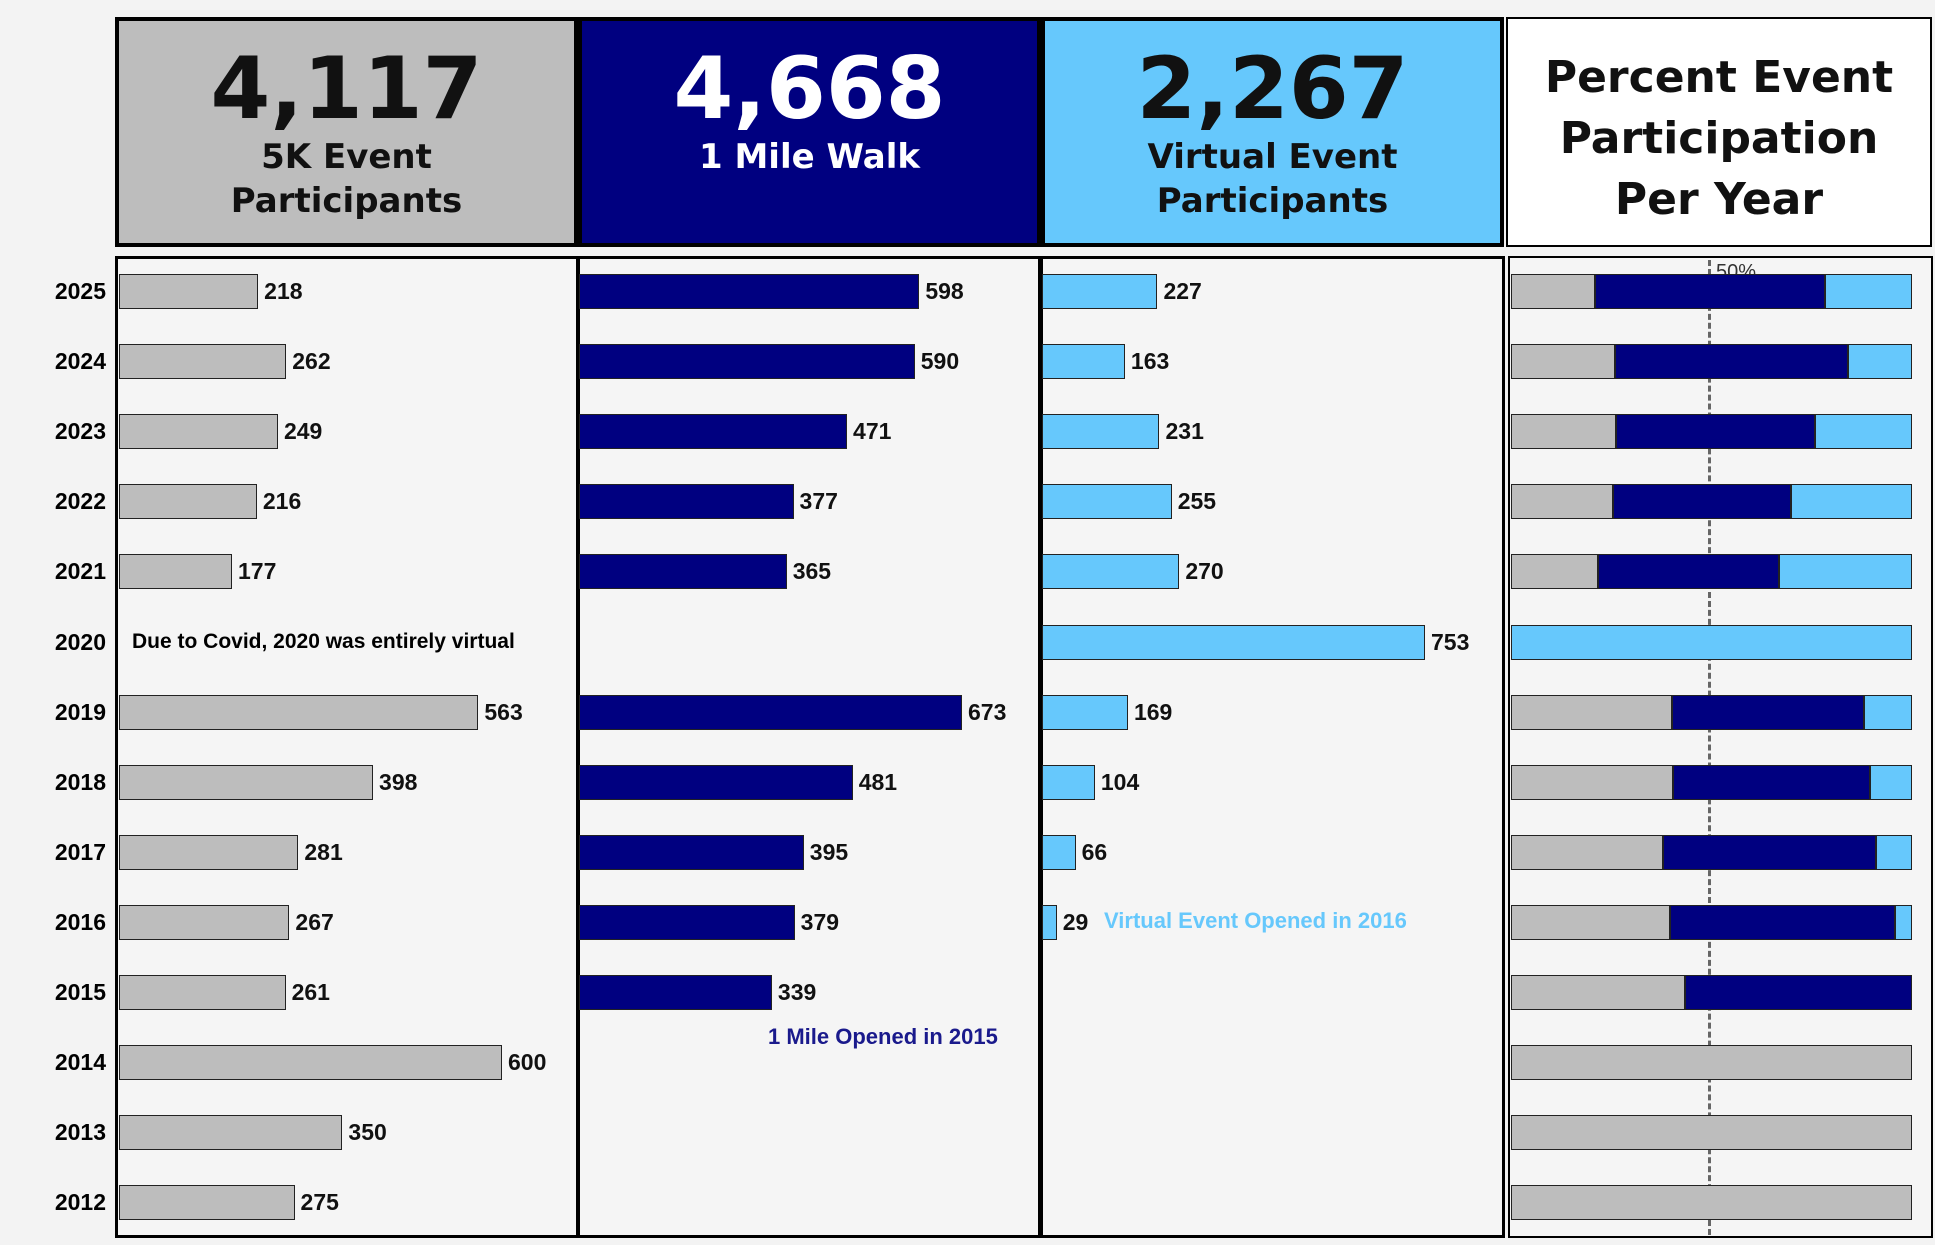  What do you see at coordinates (1197, 501) in the screenshot?
I see `bar-value-label: 255` at bounding box center [1197, 501].